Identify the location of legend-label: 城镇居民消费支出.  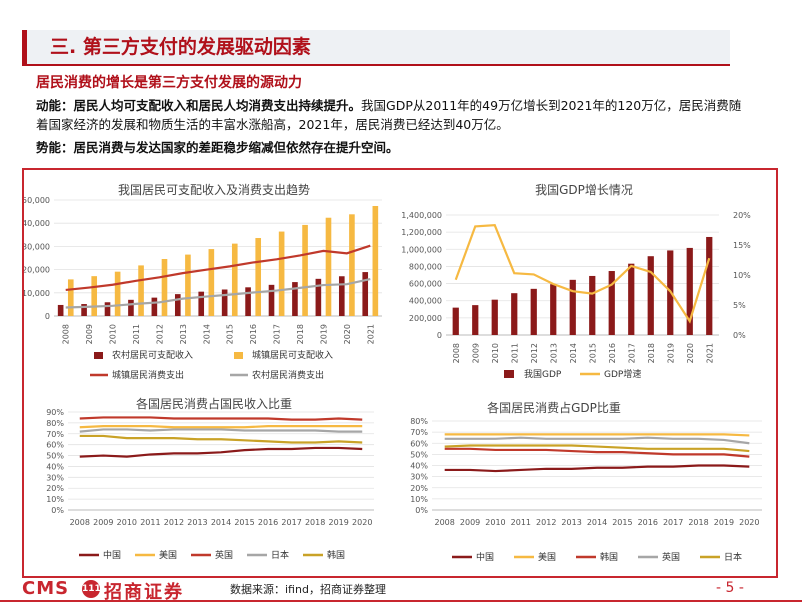
(148, 375).